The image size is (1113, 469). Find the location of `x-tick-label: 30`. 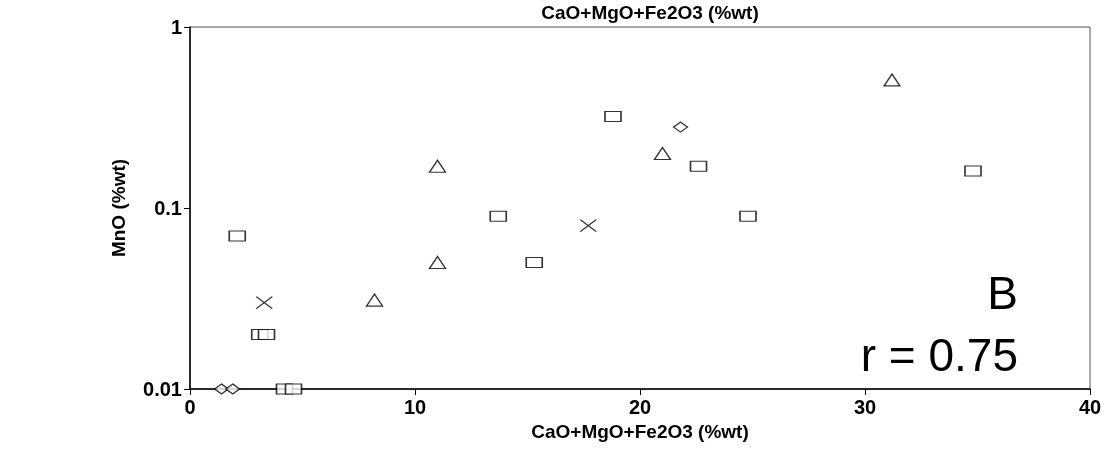

x-tick-label: 30 is located at coordinates (865, 407).